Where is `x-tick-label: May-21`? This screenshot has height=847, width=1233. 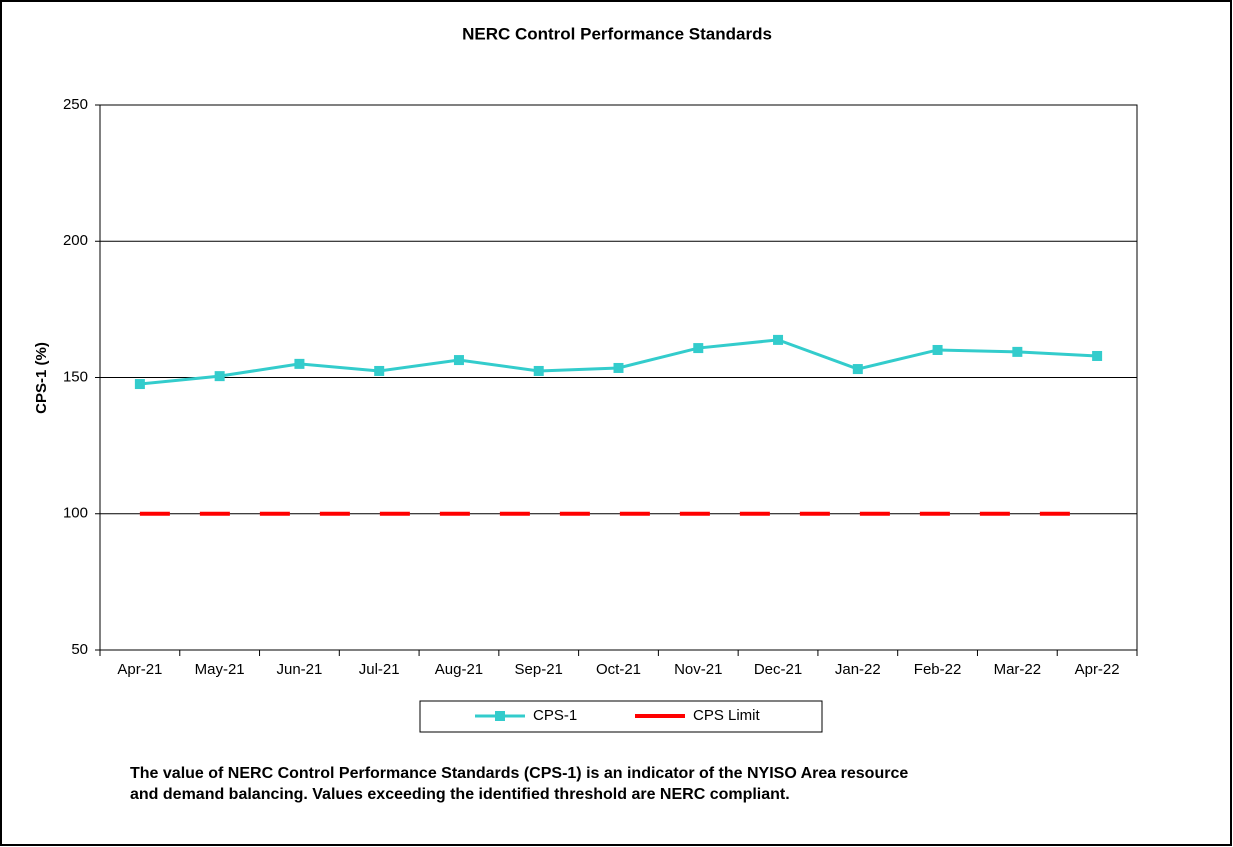 x-tick-label: May-21 is located at coordinates (220, 669).